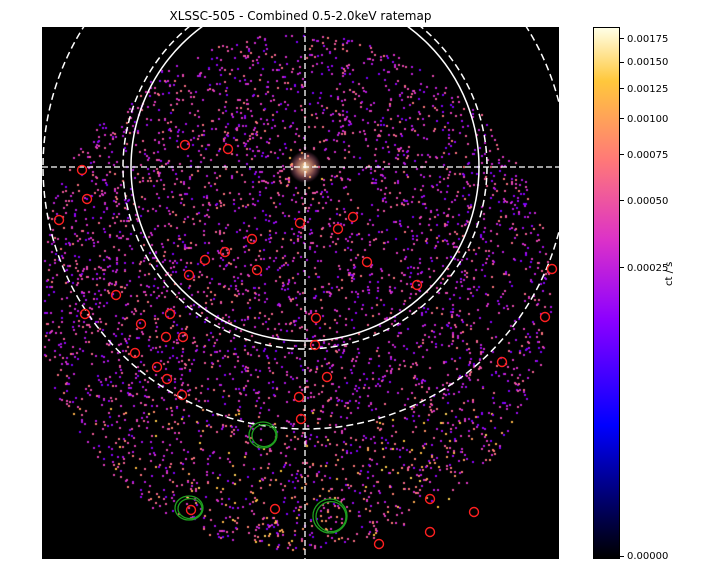 This screenshot has height=576, width=720. I want to click on colorbar-tick: 0.00125, so click(644, 89).